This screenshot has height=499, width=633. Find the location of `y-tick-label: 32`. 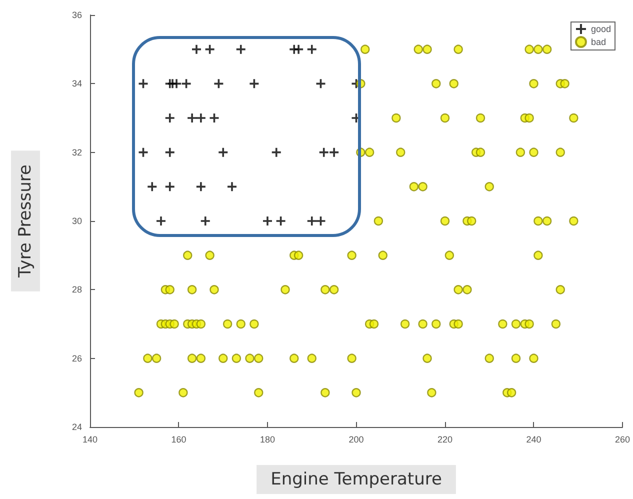

y-tick-label: 32 is located at coordinates (77, 152).